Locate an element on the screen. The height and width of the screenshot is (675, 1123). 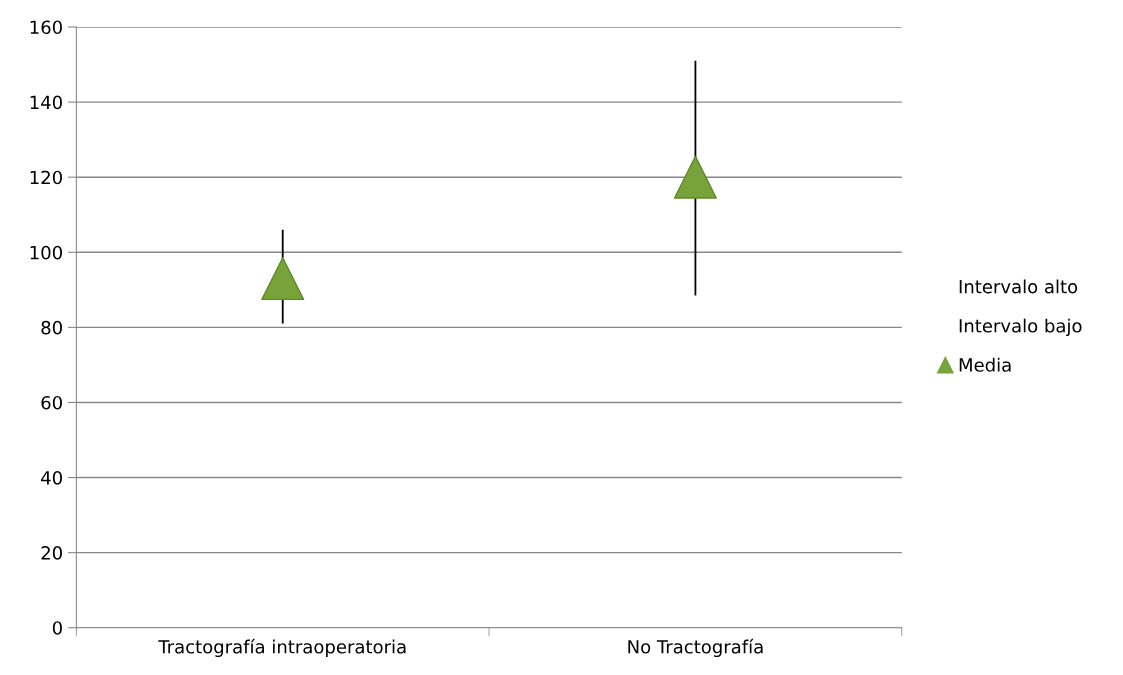
text: Intervalo bajo is located at coordinates (1020, 327).